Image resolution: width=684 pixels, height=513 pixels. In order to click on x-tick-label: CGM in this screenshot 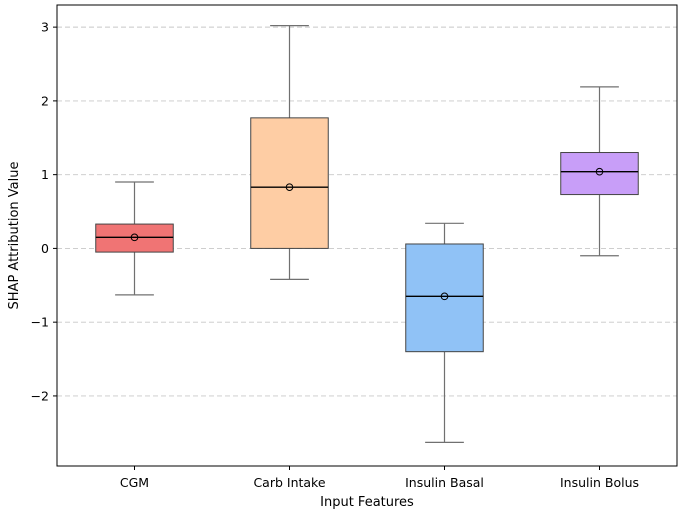, I will do `click(134, 482)`.